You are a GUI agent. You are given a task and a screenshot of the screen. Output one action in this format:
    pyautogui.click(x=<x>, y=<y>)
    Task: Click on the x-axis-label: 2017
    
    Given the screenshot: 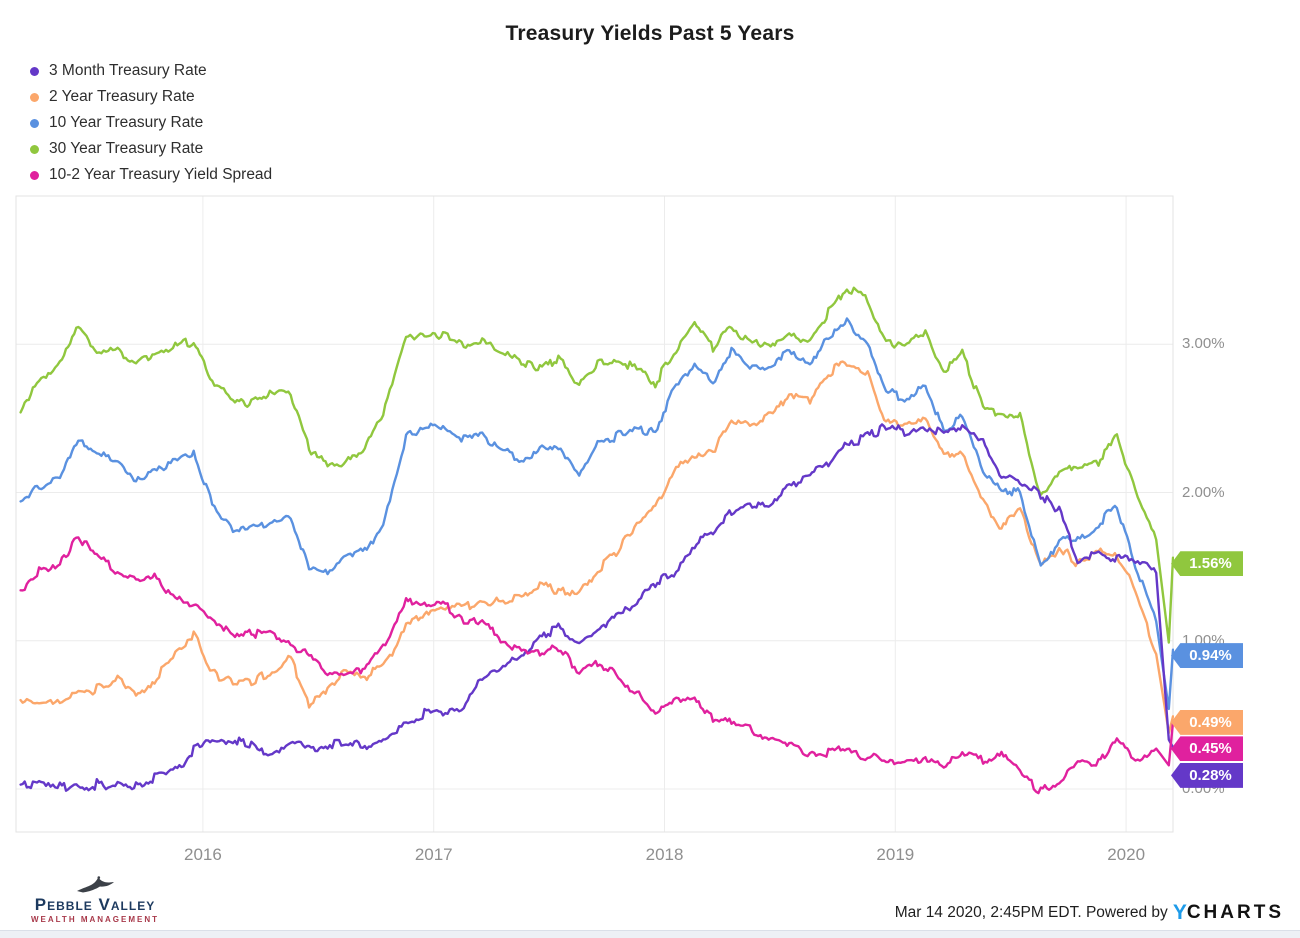 What is the action you would take?
    pyautogui.click(x=433, y=854)
    